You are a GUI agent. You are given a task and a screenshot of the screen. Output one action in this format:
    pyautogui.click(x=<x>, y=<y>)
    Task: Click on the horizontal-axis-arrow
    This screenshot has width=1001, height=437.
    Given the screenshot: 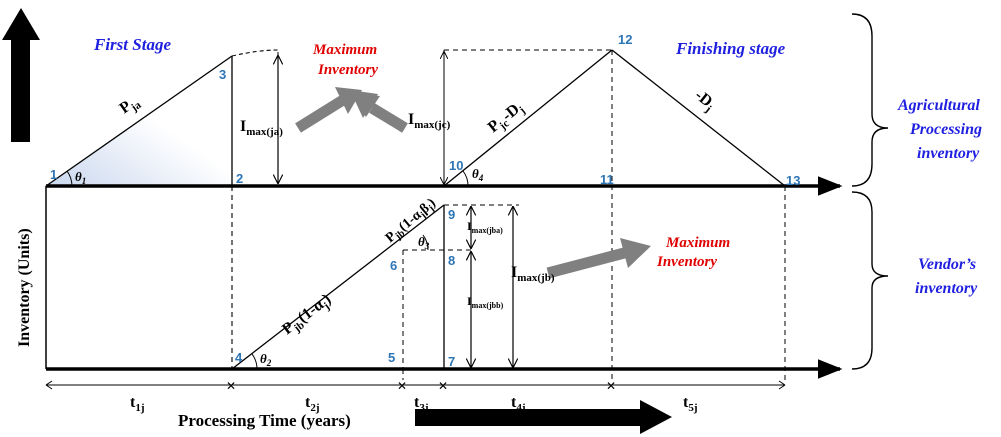 What is the action you would take?
    pyautogui.click(x=543, y=417)
    